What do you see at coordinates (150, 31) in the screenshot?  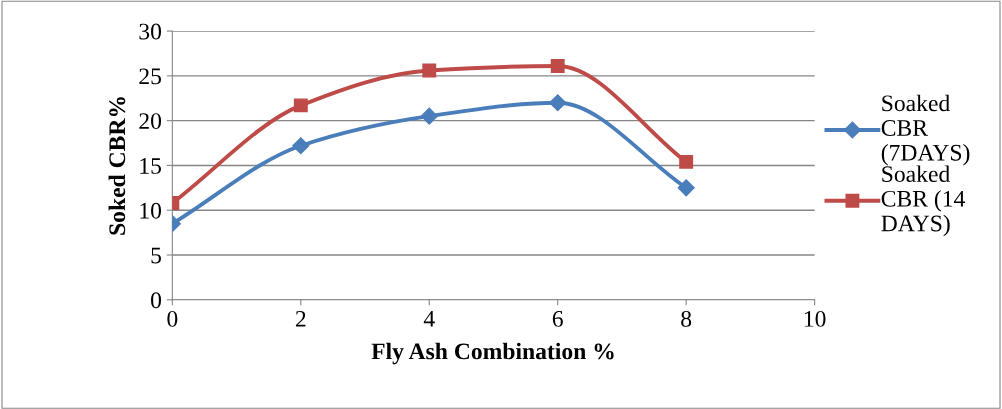 I see `y-tick-label: 30` at bounding box center [150, 31].